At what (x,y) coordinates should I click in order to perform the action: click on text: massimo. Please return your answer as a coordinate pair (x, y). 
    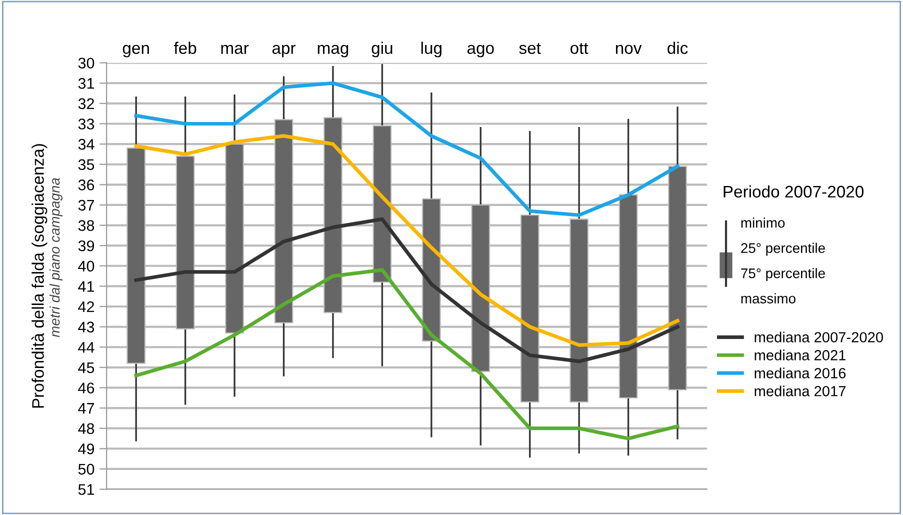
    Looking at the image, I should click on (768, 298).